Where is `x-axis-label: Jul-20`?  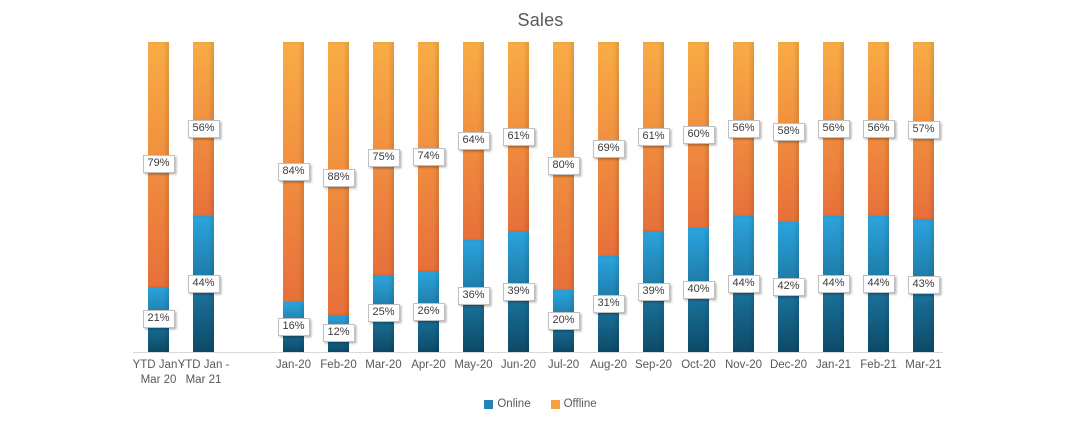 x-axis-label: Jul-20 is located at coordinates (563, 365).